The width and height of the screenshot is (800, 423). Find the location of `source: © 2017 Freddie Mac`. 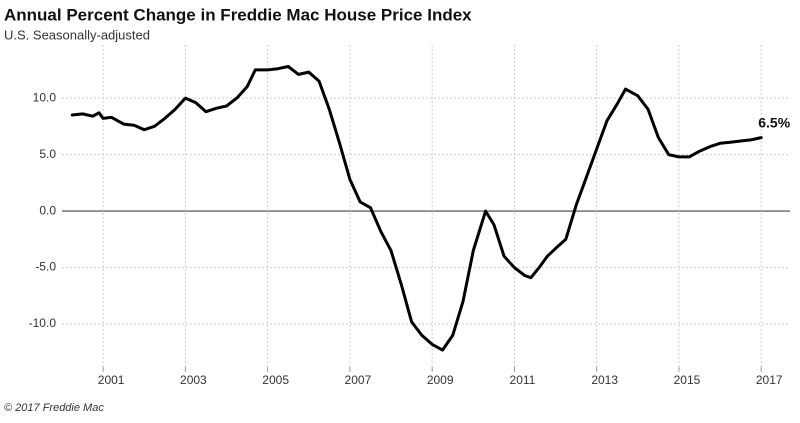

source: © 2017 Freddie Mac is located at coordinates (54, 408).